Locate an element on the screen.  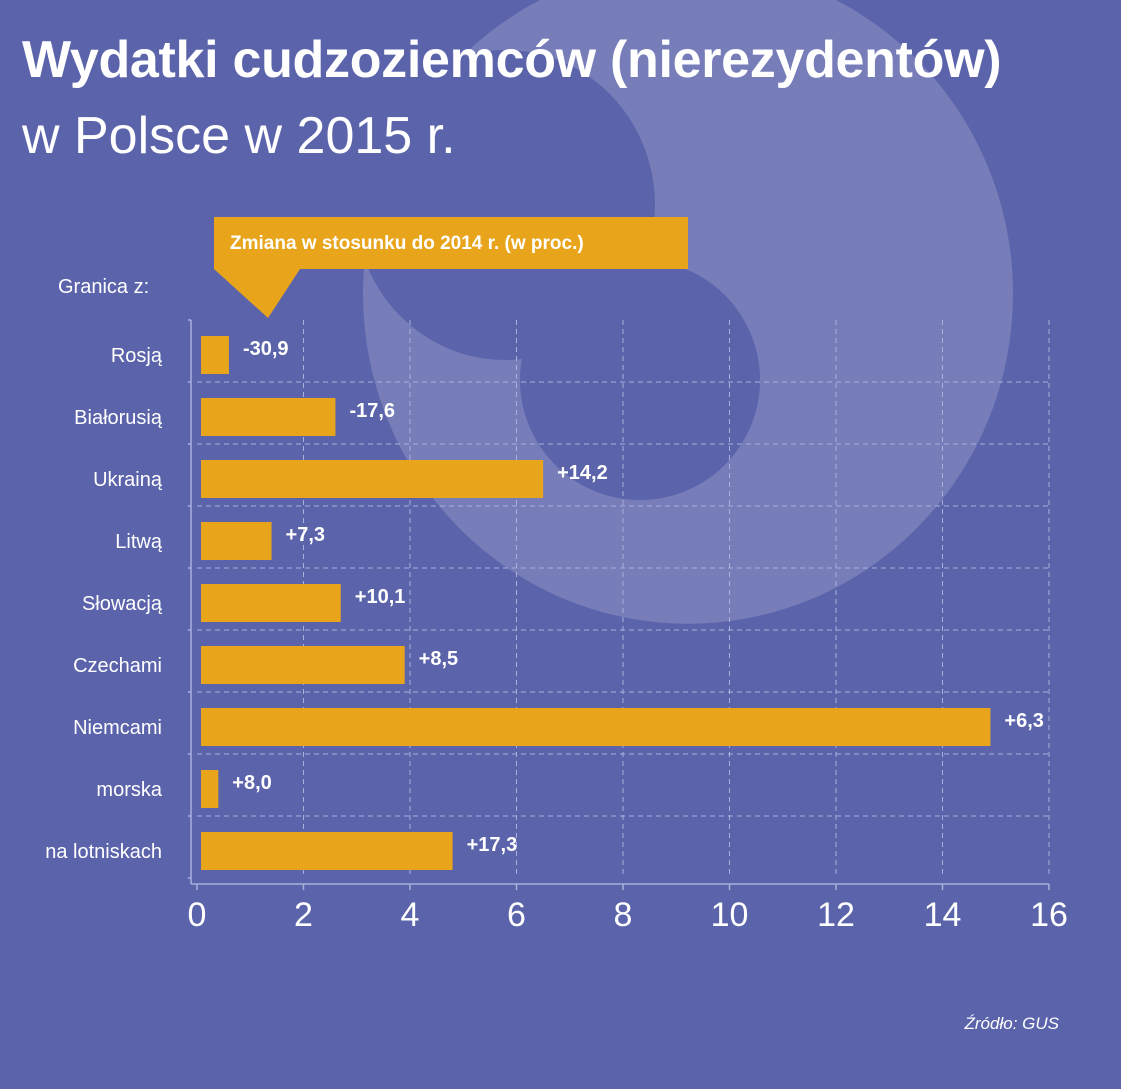
category-label: Niemcami is located at coordinates (117, 728).